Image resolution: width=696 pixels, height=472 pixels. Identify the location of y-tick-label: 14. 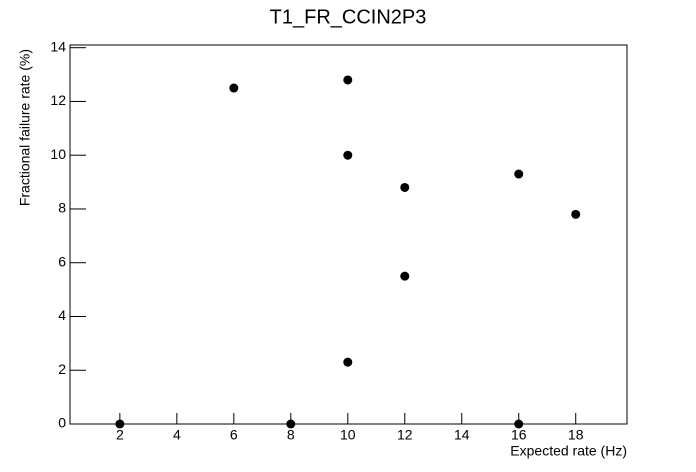
(58, 46).